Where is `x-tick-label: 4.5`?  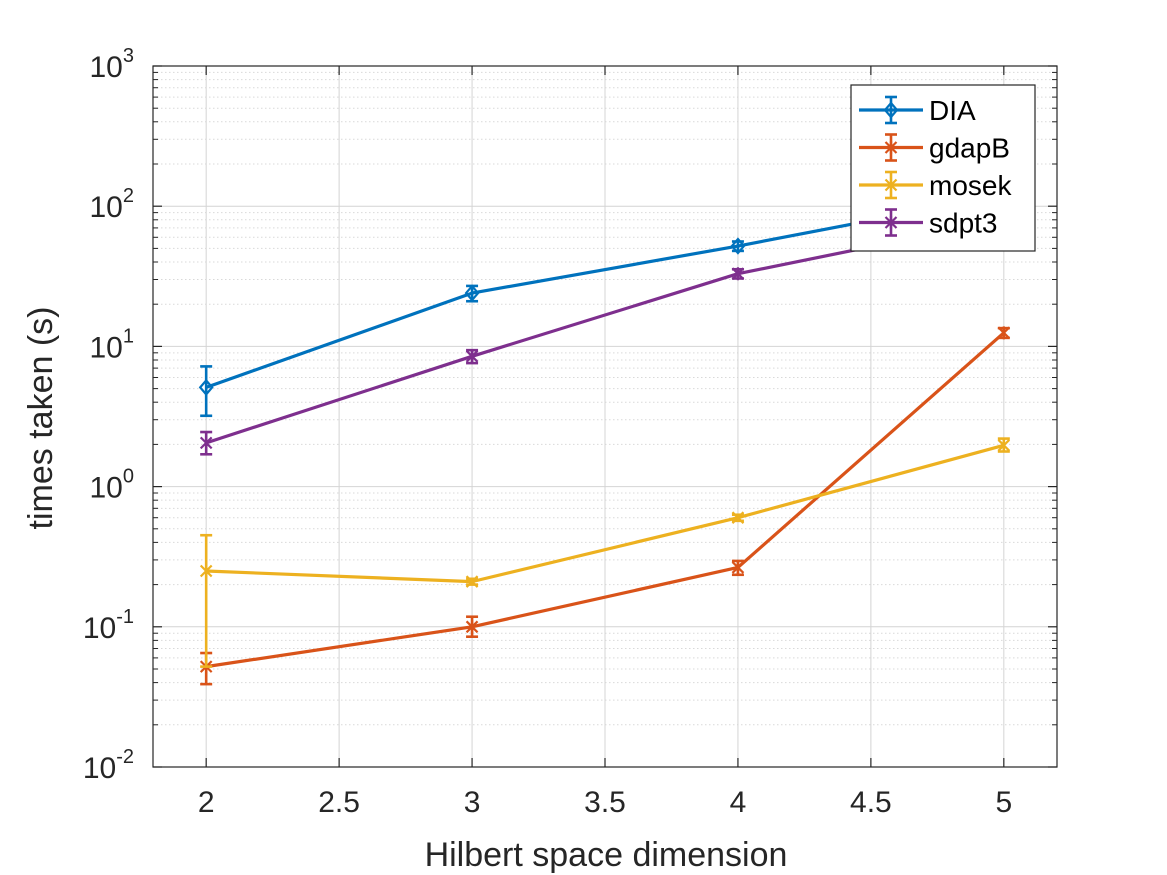 x-tick-label: 4.5 is located at coordinates (871, 802).